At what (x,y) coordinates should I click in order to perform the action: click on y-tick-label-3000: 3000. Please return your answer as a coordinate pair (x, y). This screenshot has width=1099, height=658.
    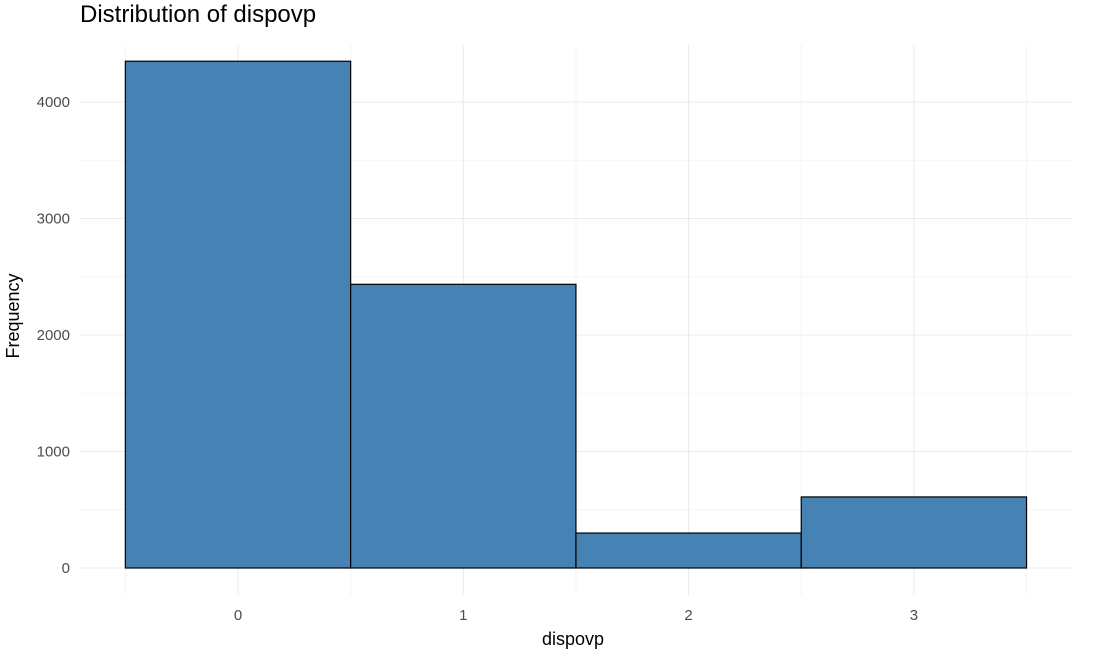
    Looking at the image, I should click on (53, 219).